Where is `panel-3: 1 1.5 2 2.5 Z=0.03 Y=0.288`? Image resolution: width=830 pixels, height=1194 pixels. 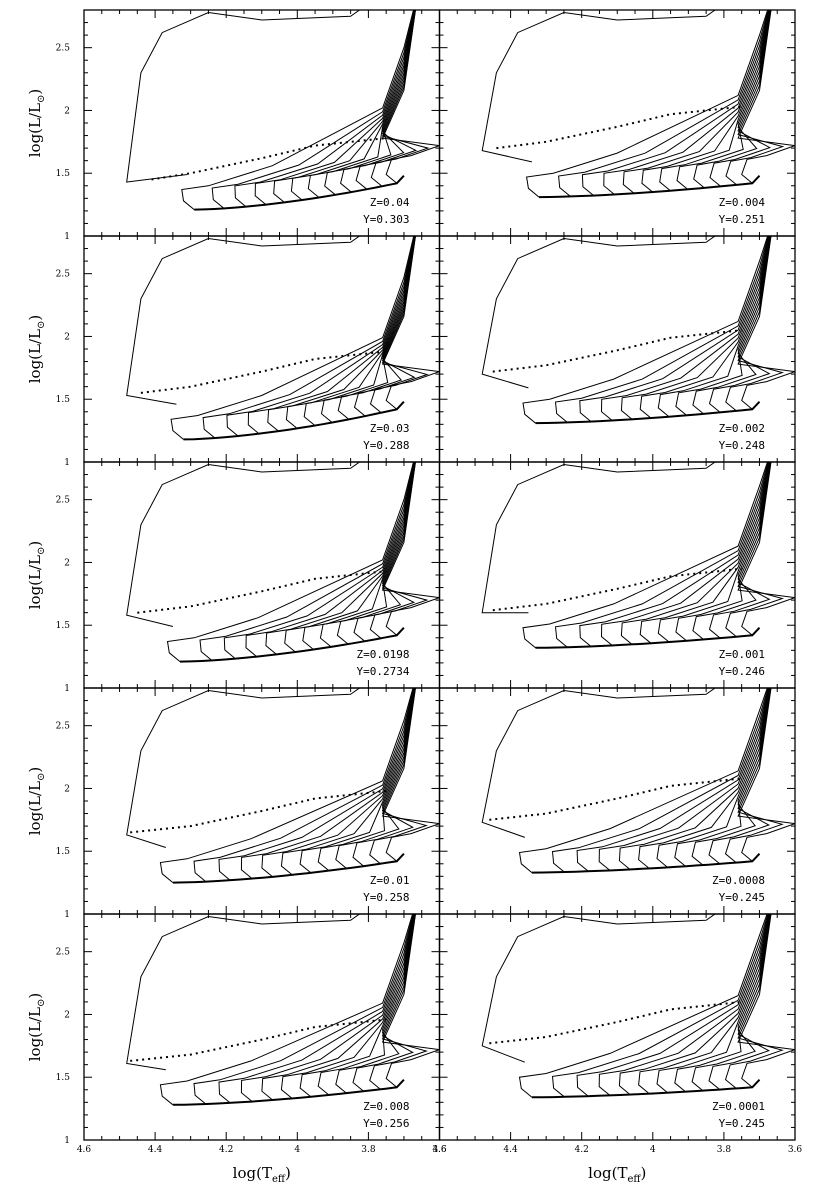
panel-3: 1 1.5 2 2.5 Z=0.03 Y=0.288 is located at coordinates (248, 351).